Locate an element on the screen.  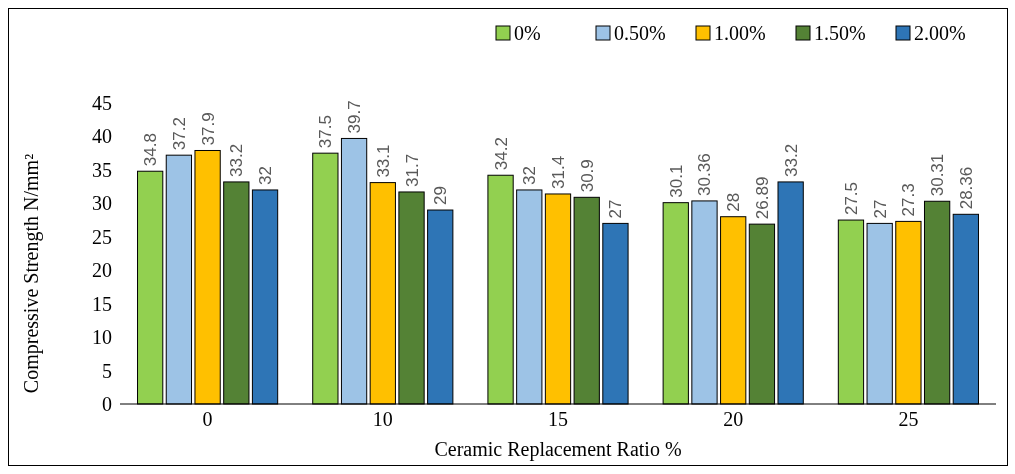
data-label: 31.7 is located at coordinates (412, 170).